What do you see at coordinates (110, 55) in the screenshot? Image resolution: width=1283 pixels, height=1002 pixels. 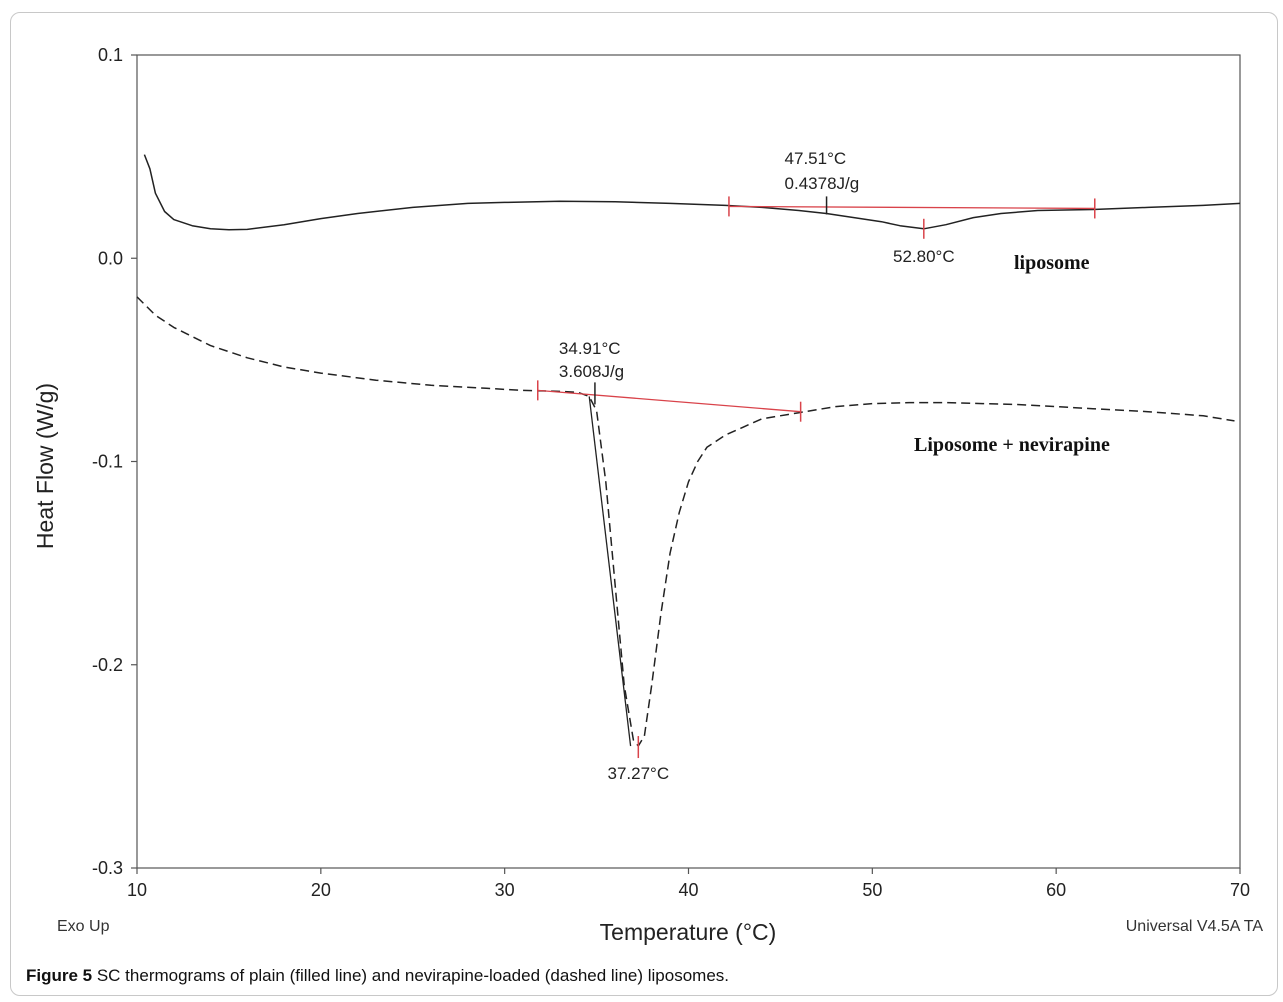 I see `y-tick-label: 0.1` at bounding box center [110, 55].